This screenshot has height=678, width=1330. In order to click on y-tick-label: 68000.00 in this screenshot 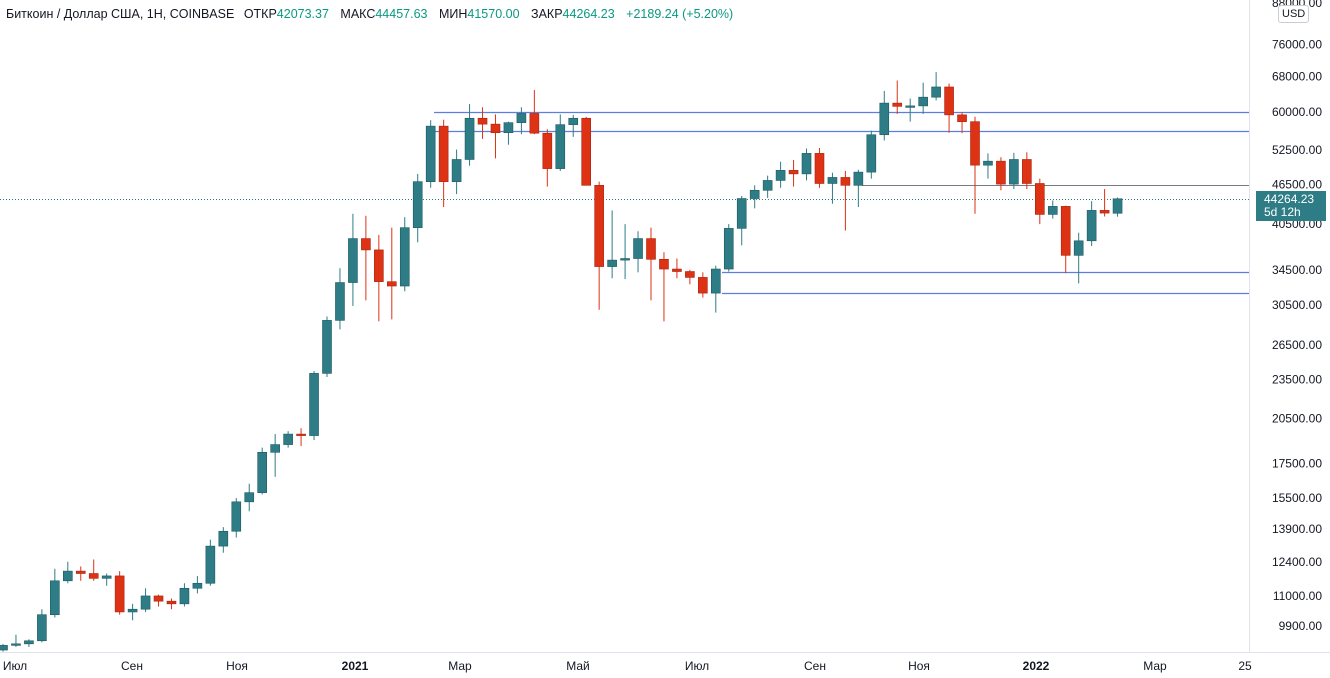, I will do `click(1297, 76)`.